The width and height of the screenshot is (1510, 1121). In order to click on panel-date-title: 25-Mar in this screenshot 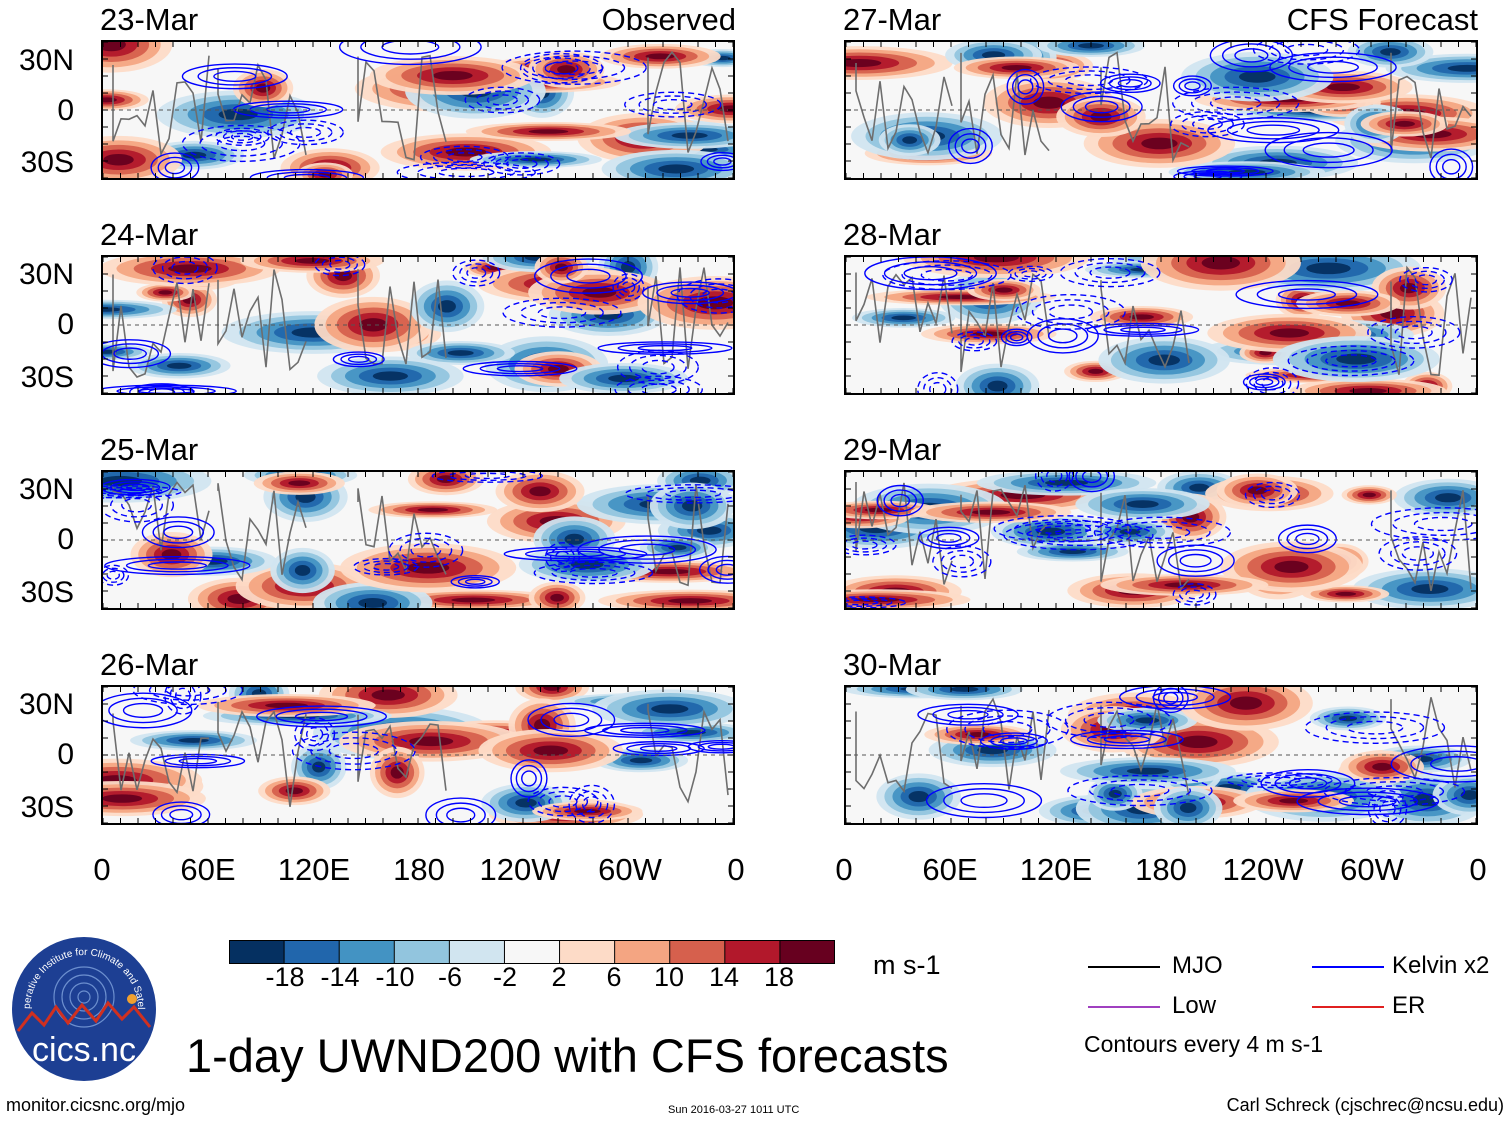, I will do `click(149, 449)`.